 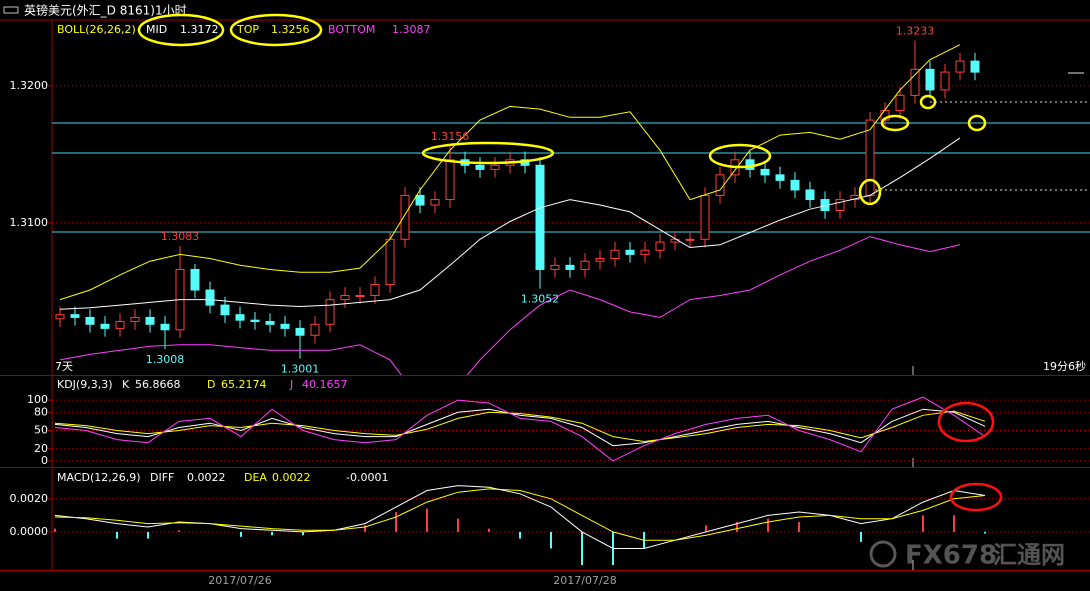 I want to click on legend-value: 65.2174, so click(x=244, y=384).